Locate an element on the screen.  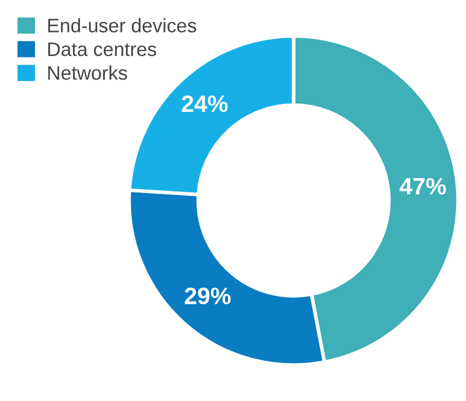
legend-label: Data centres is located at coordinates (102, 49).